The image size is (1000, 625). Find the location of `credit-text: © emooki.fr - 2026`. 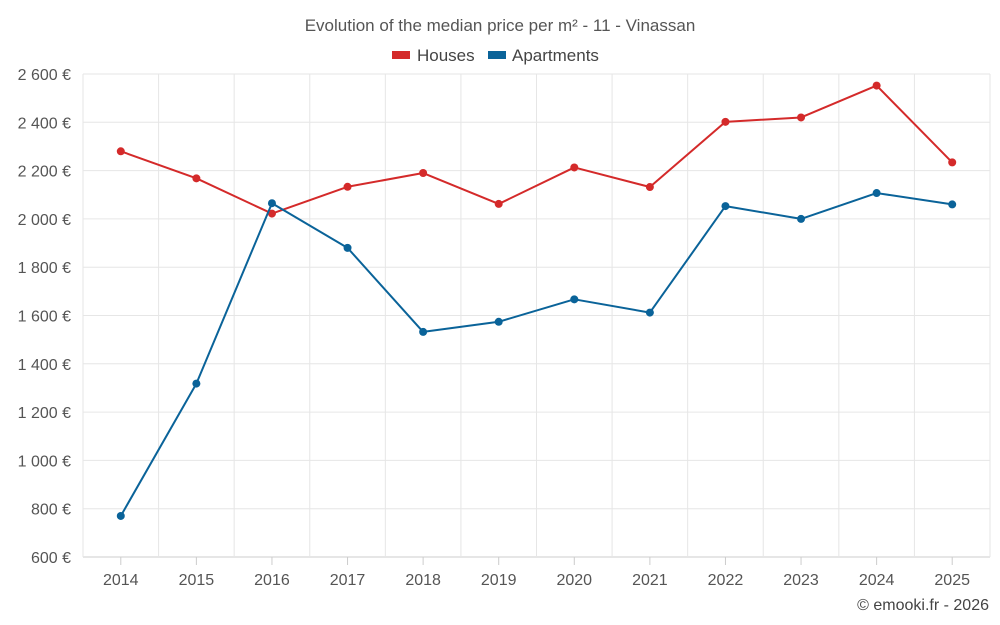

credit-text: © emooki.fr - 2026 is located at coordinates (923, 605).